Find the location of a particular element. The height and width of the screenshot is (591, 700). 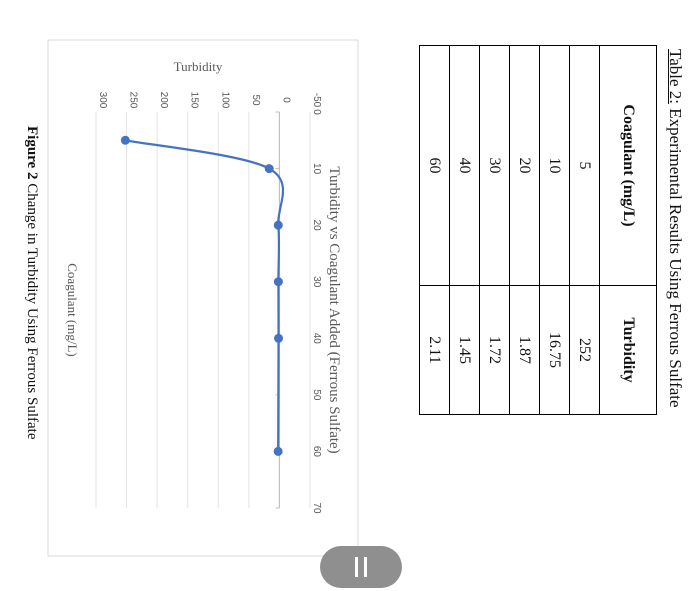

x-tick-label: 10 is located at coordinates (316, 169).